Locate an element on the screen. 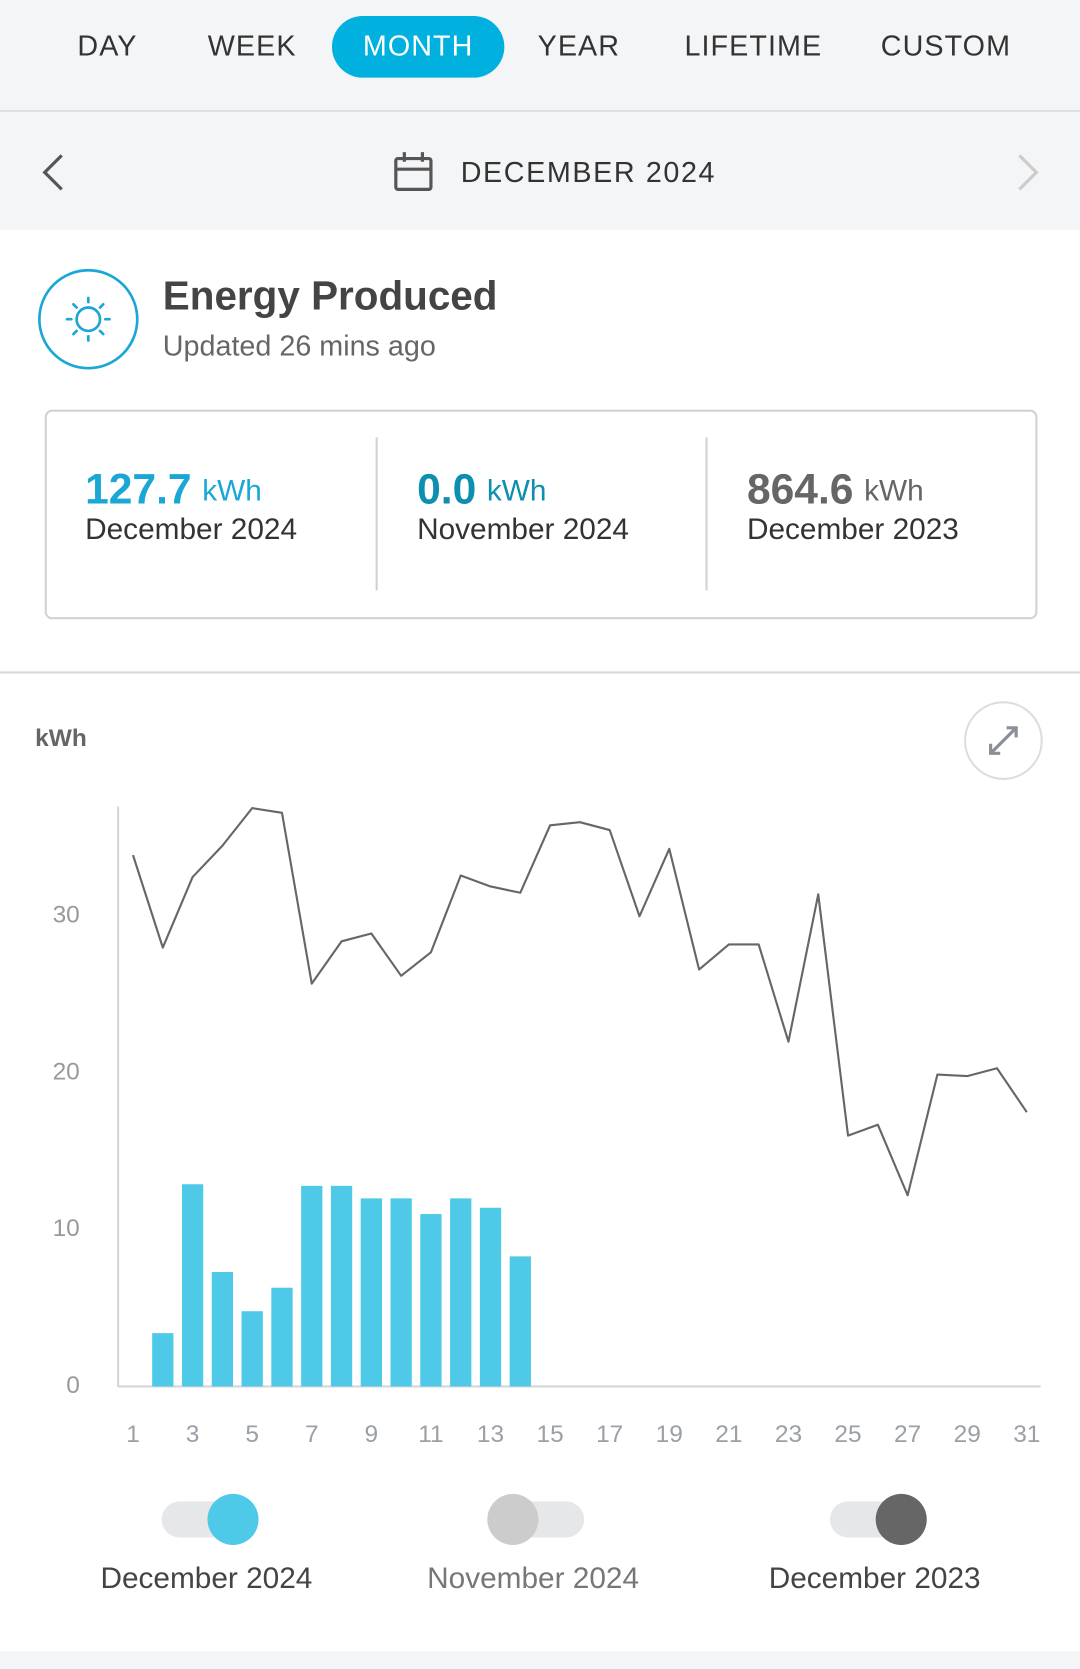 The image size is (1080, 1669). y-tick-label: 0 is located at coordinates (73, 1385).